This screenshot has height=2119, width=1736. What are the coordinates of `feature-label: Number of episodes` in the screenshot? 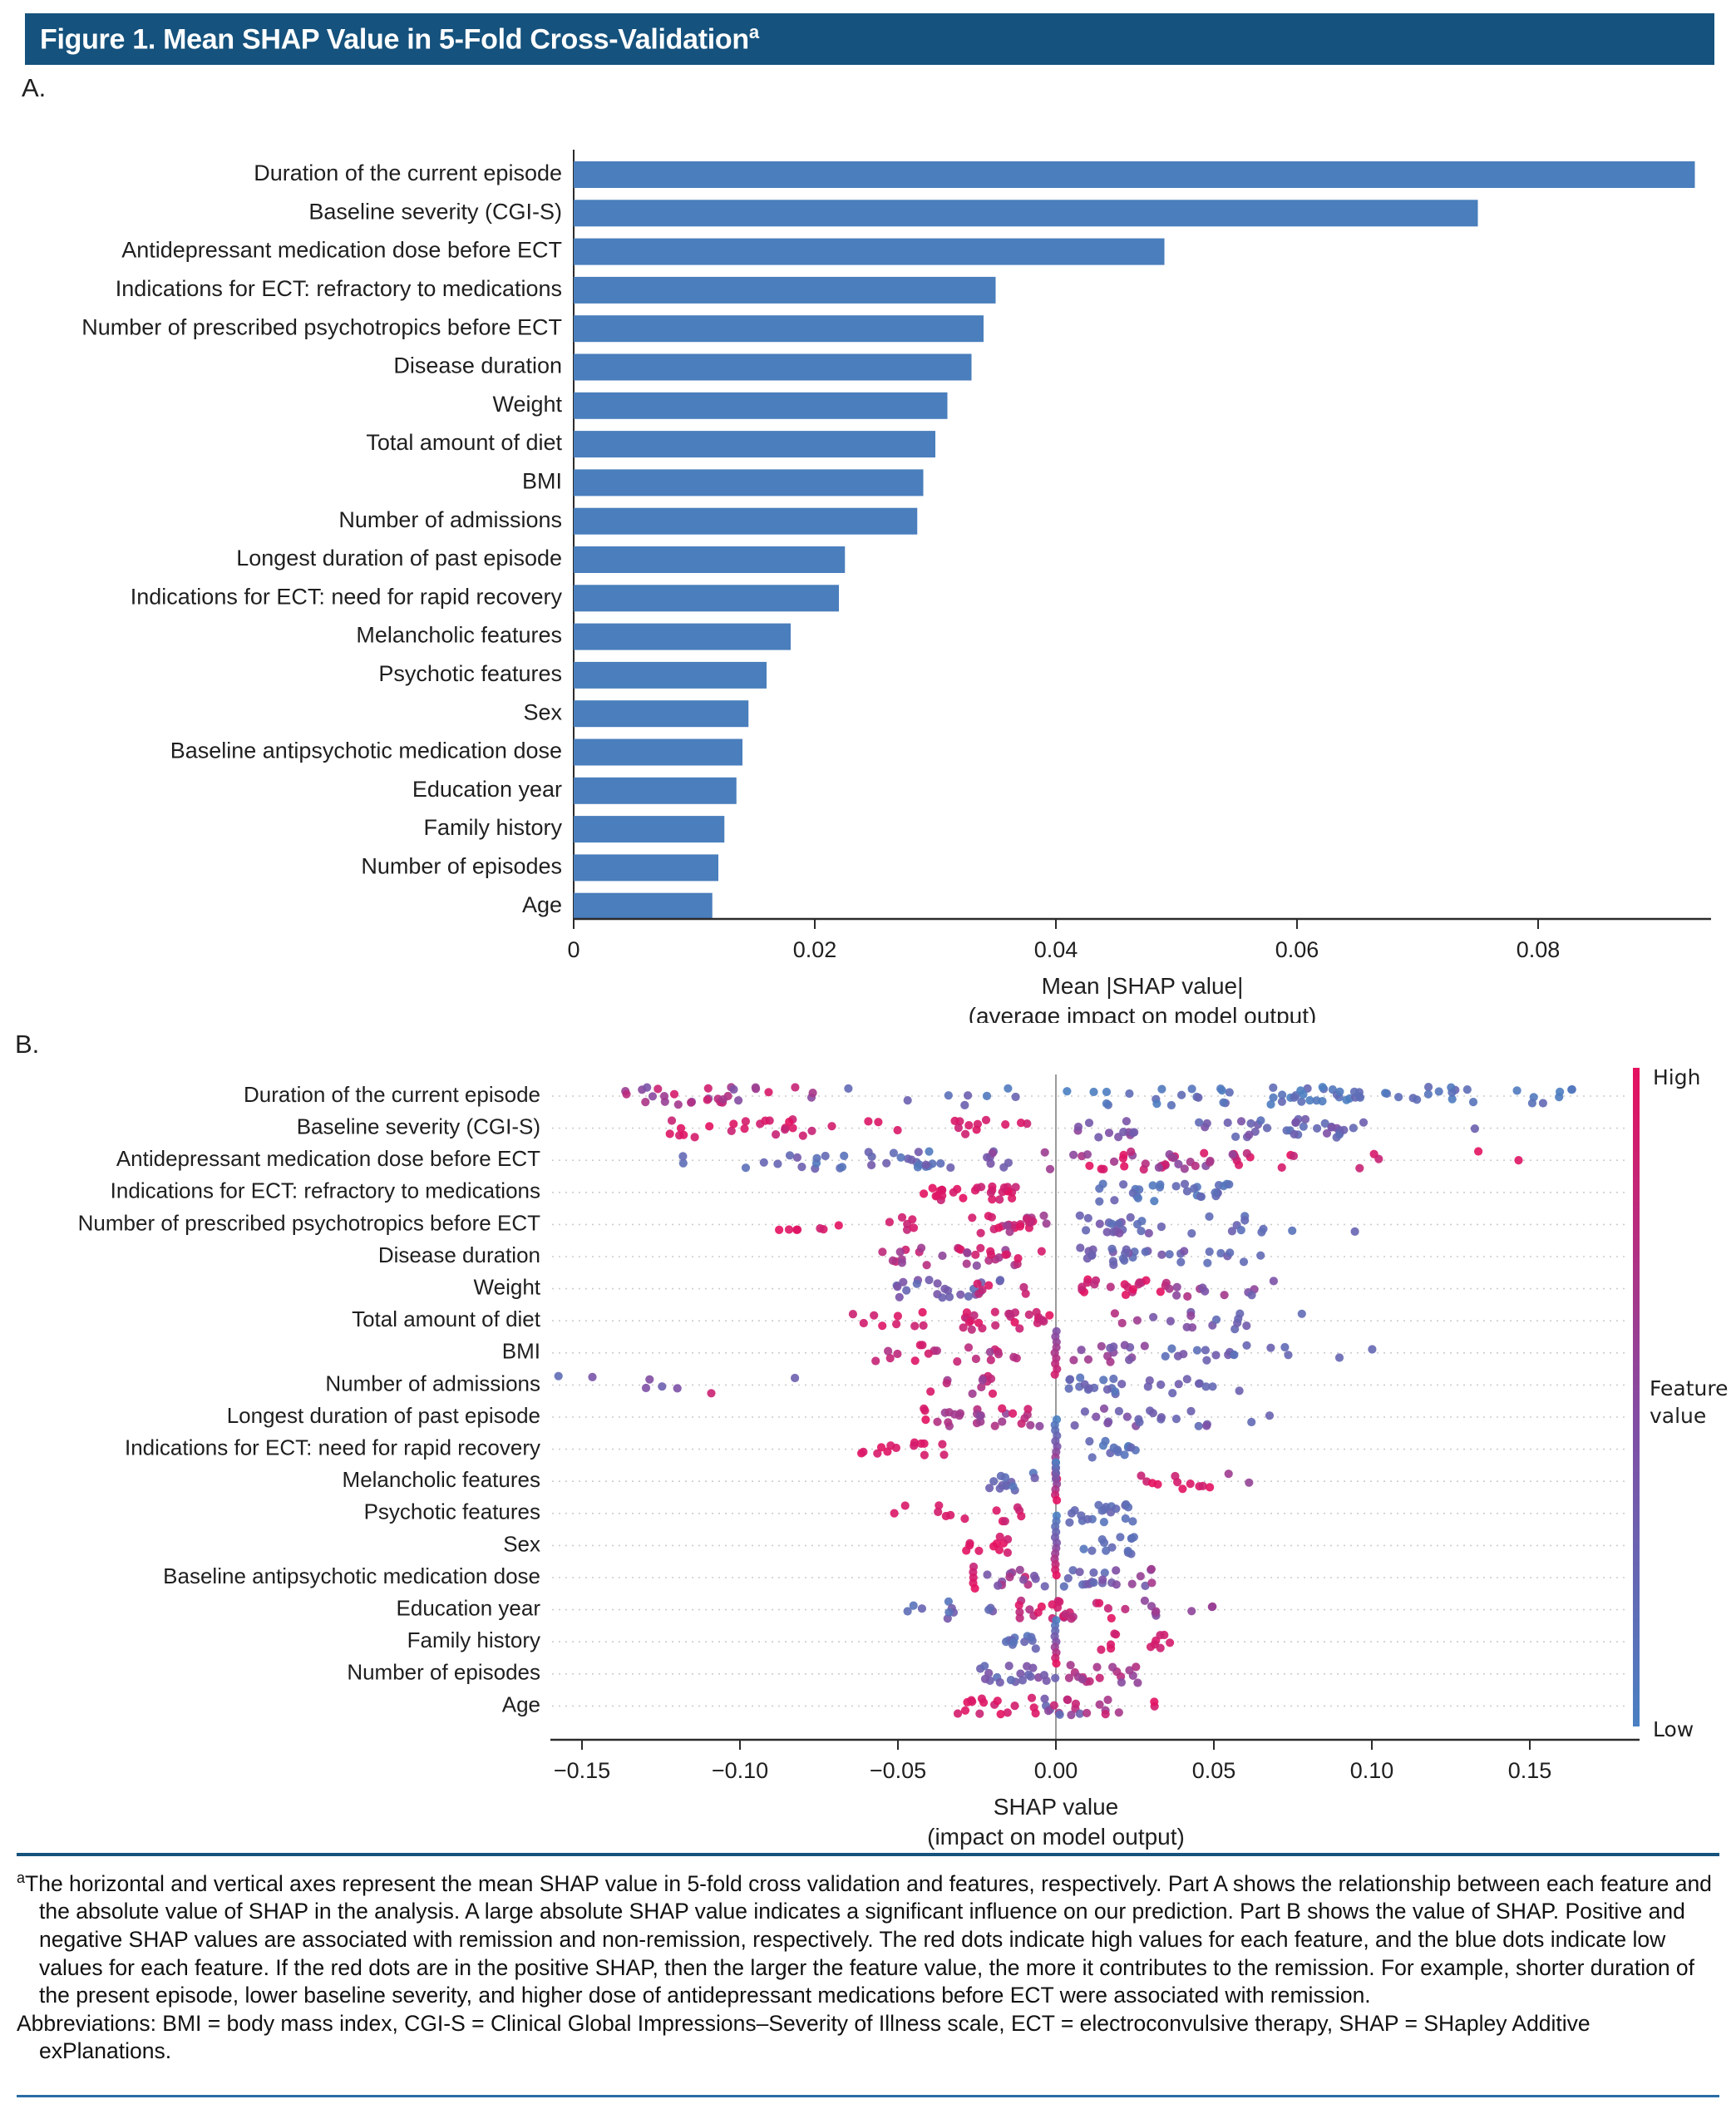 It's located at (443, 1672).